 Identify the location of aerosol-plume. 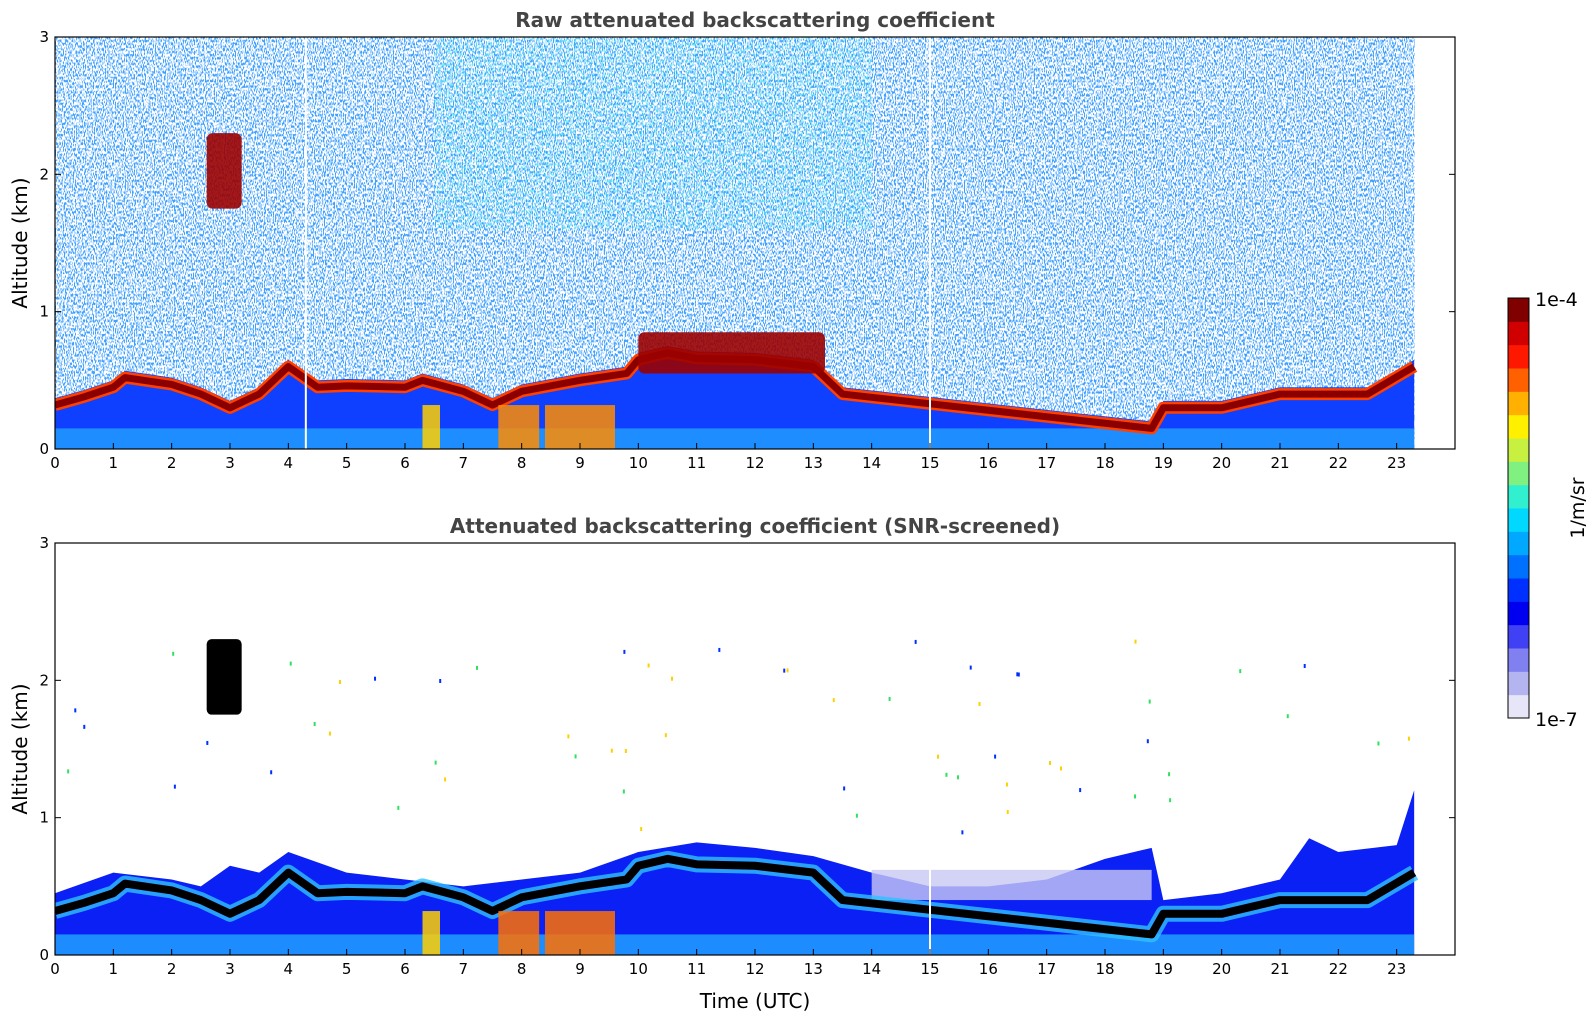
(519, 427).